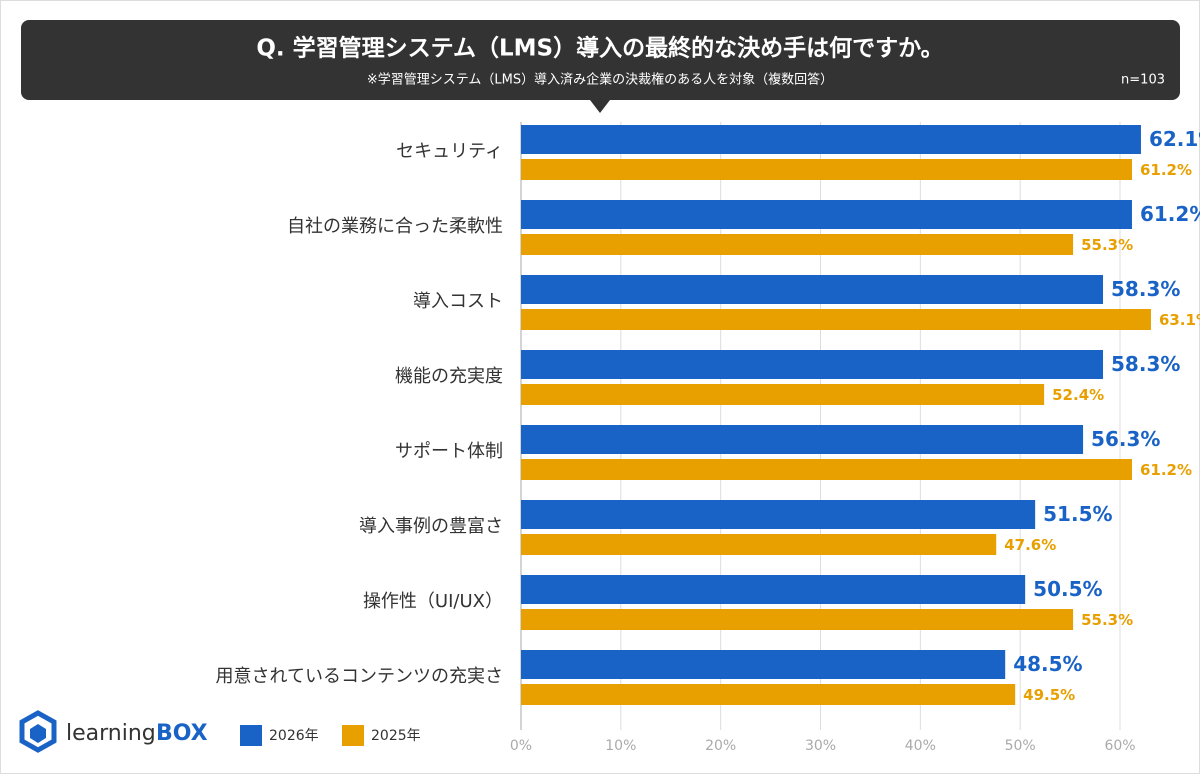 The image size is (1200, 774). What do you see at coordinates (620, 746) in the screenshot?
I see `x-tick-label: 10%` at bounding box center [620, 746].